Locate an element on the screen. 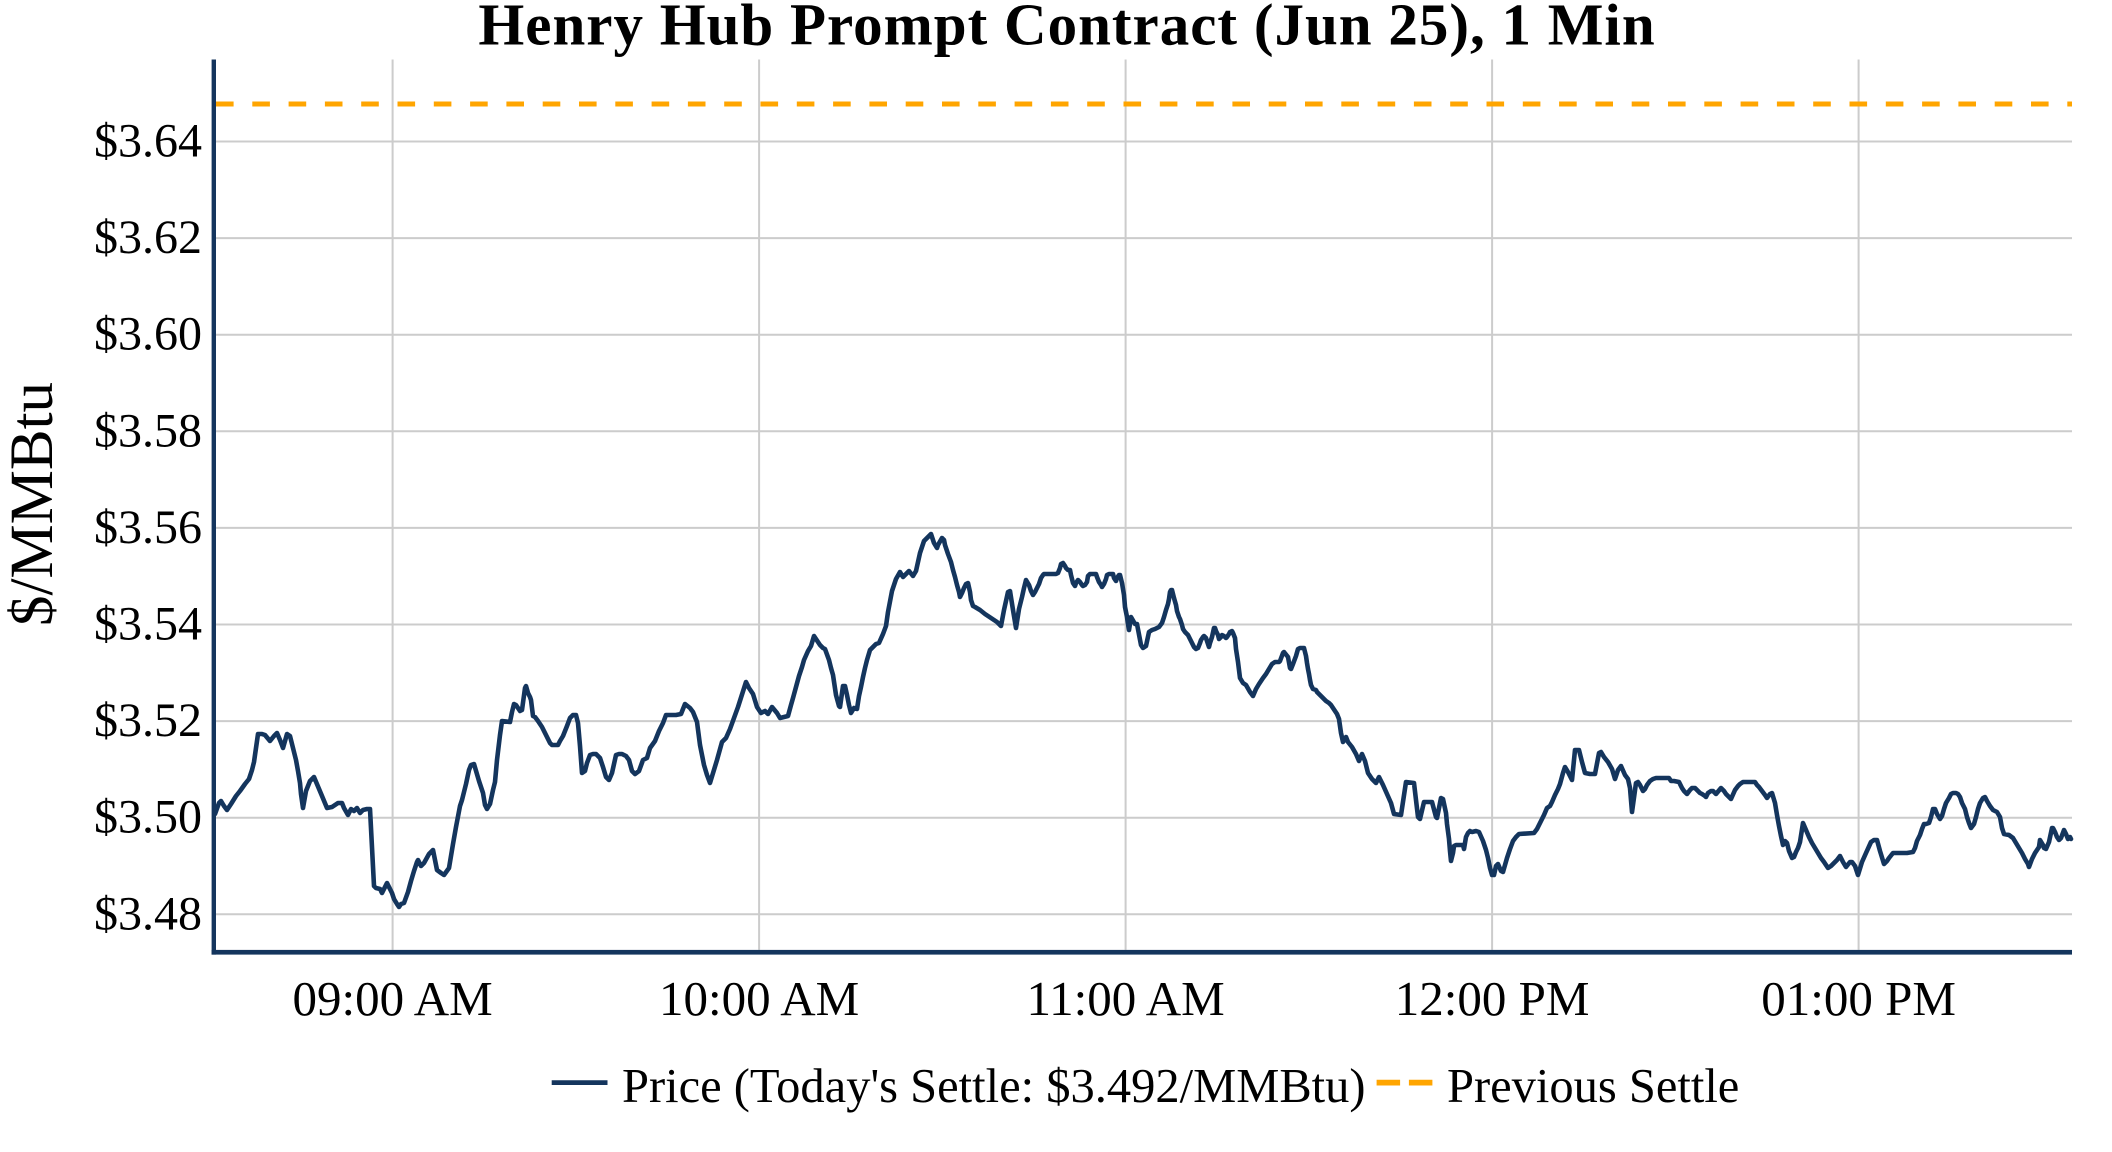 Image resolution: width=2112 pixels, height=1152 pixels. svg-text: $3.48 is located at coordinates (148, 913).